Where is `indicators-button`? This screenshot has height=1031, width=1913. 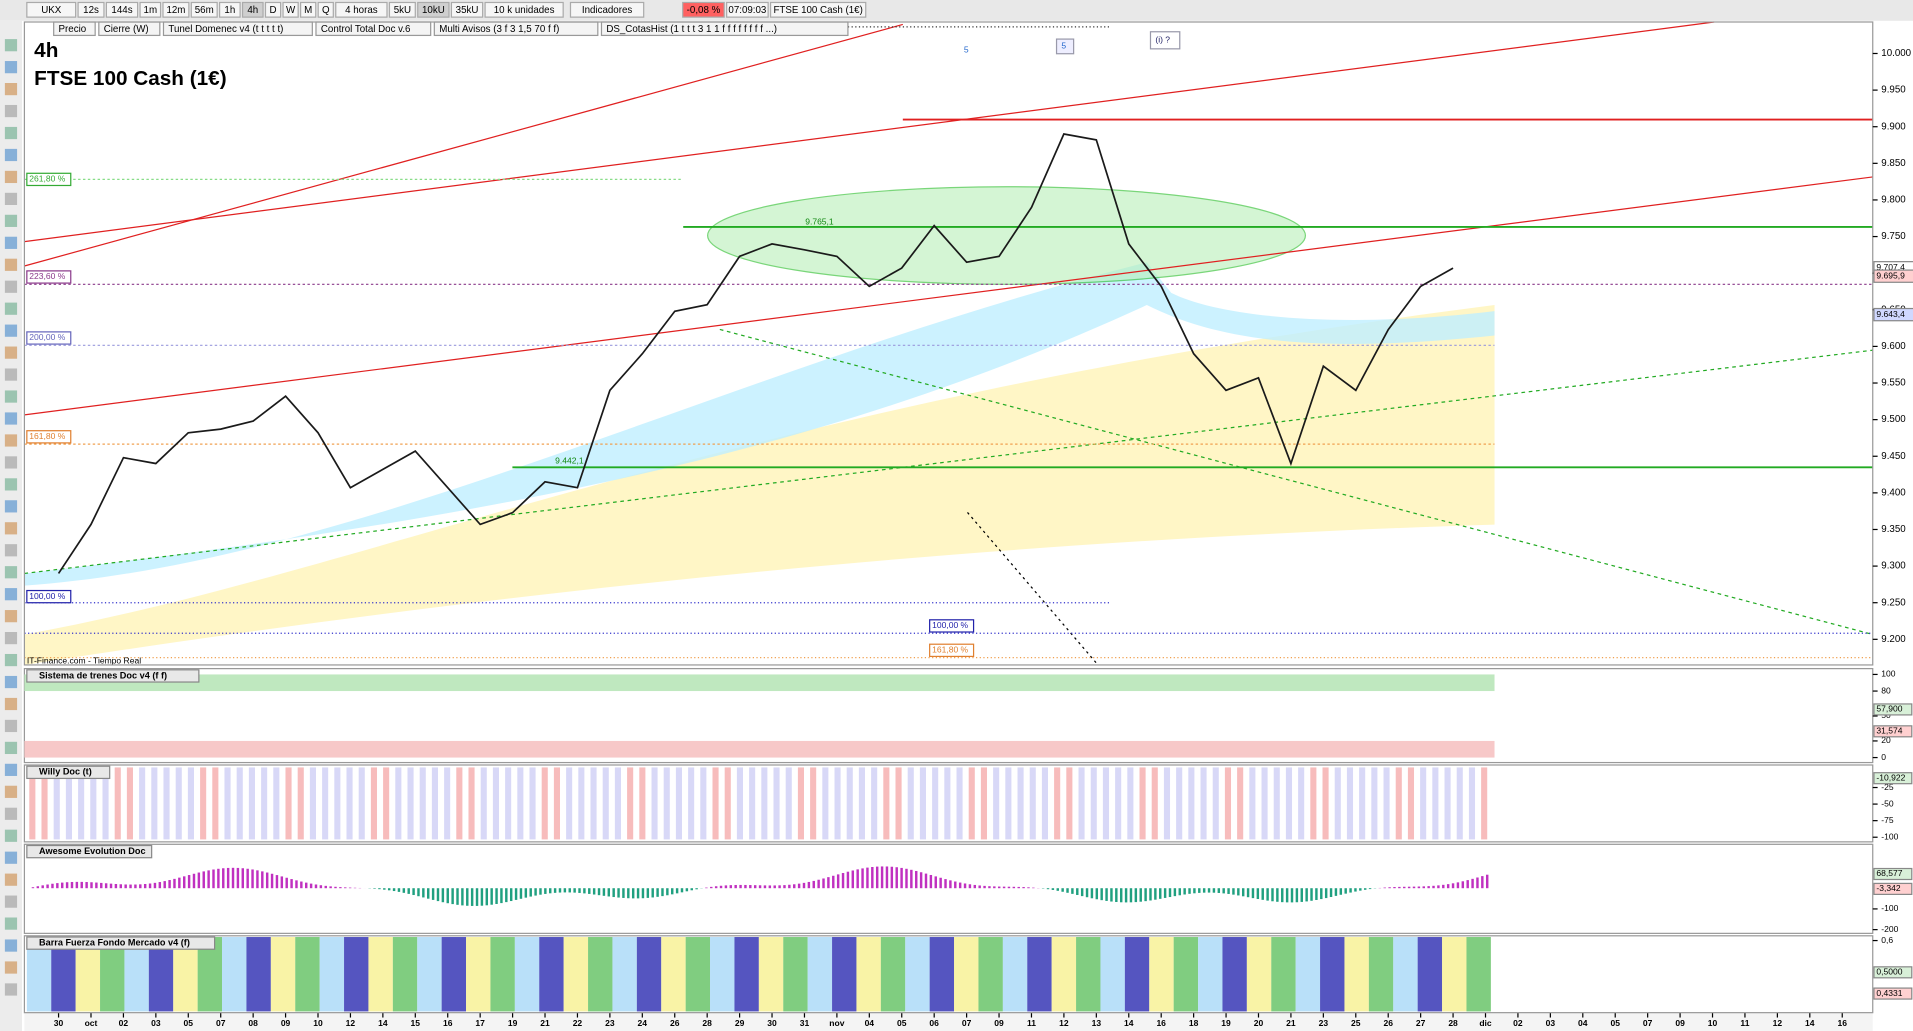
indicators-button is located at coordinates (607, 9).